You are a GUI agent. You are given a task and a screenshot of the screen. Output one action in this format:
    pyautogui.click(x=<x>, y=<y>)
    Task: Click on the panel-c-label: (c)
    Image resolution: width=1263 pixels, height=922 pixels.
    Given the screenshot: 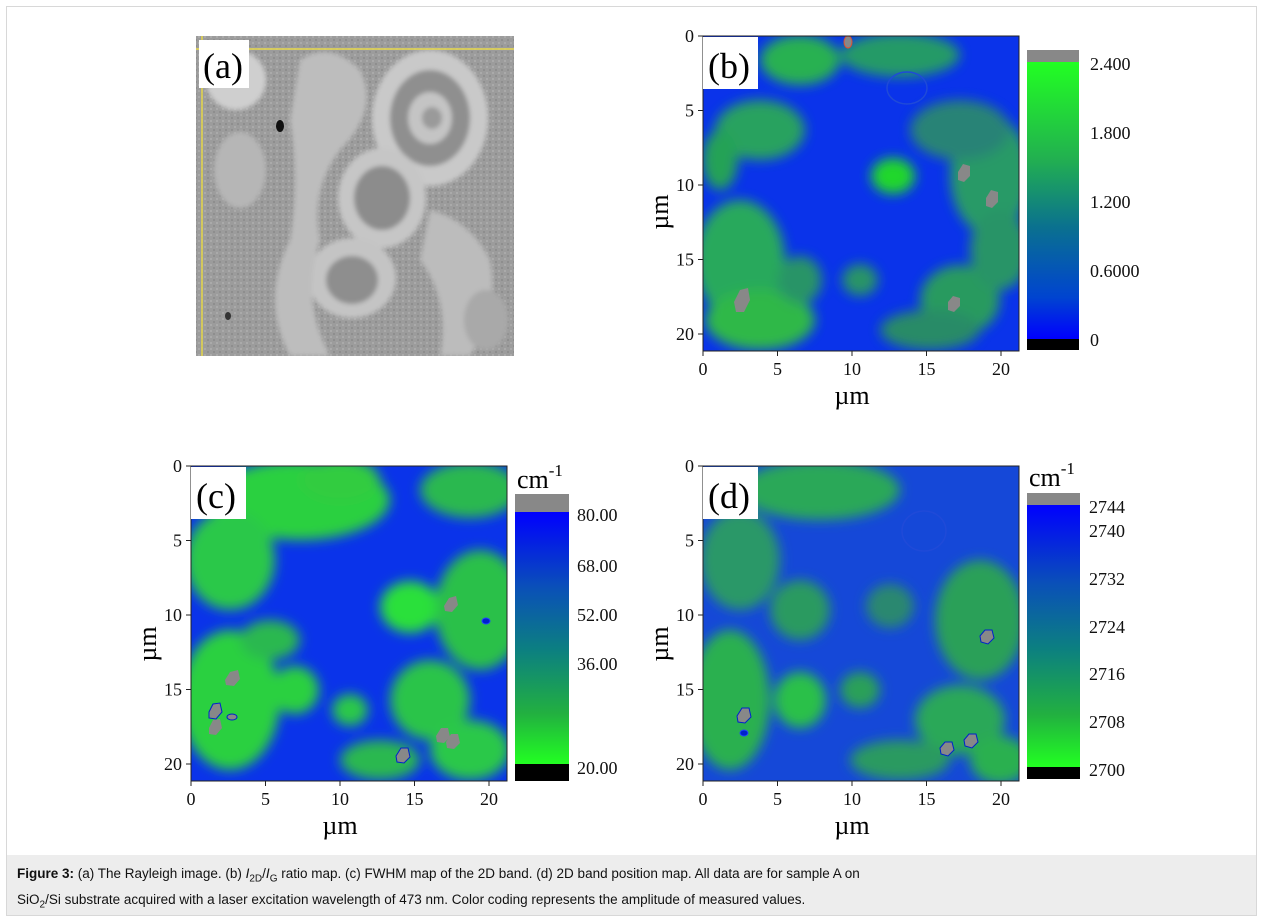 What is the action you would take?
    pyautogui.click(x=216, y=496)
    